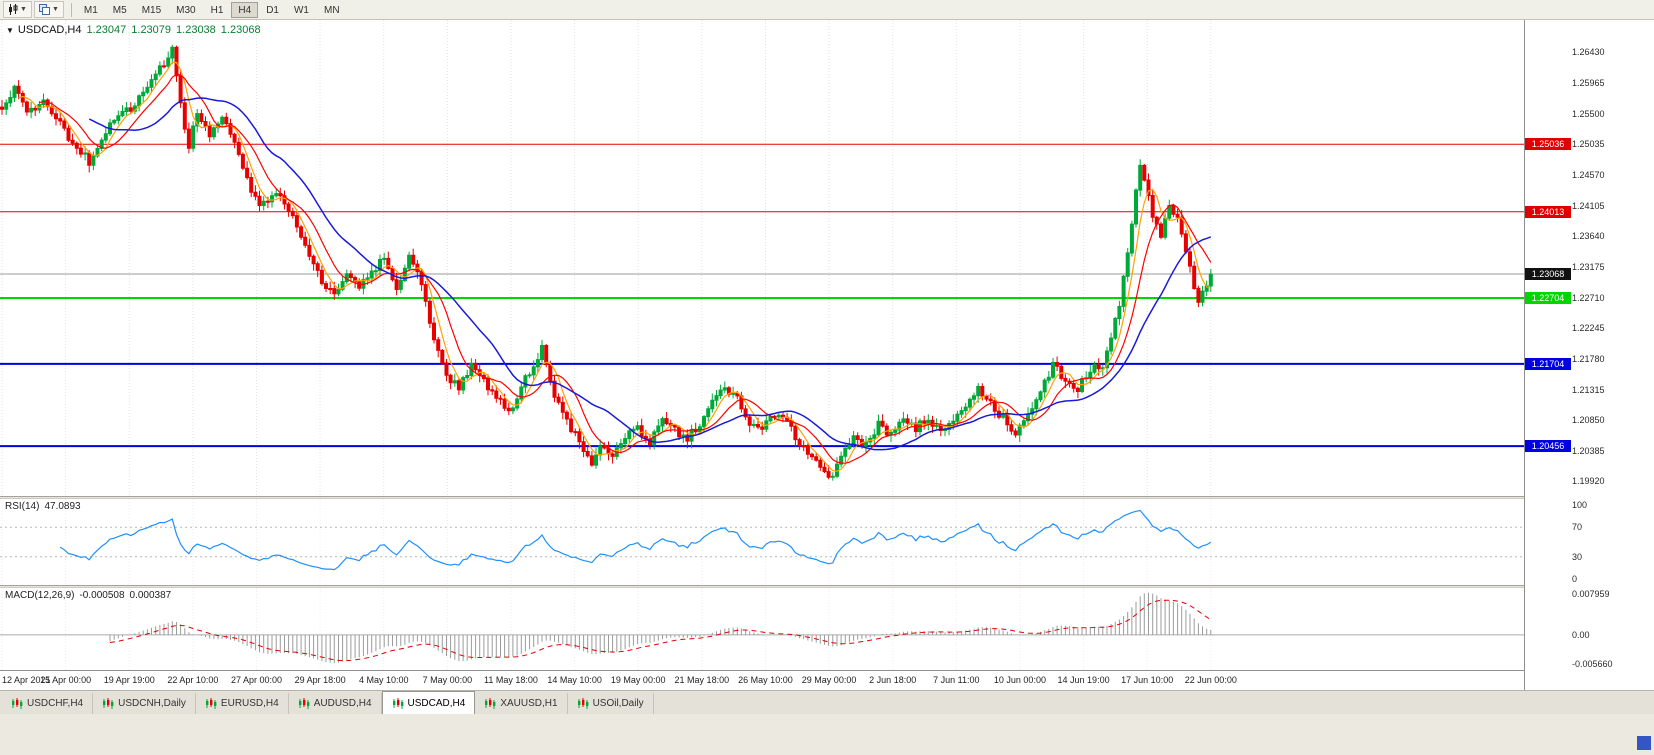  What do you see at coordinates (1592, 664) in the screenshot?
I see `macd-axis-label: -0.005660` at bounding box center [1592, 664].